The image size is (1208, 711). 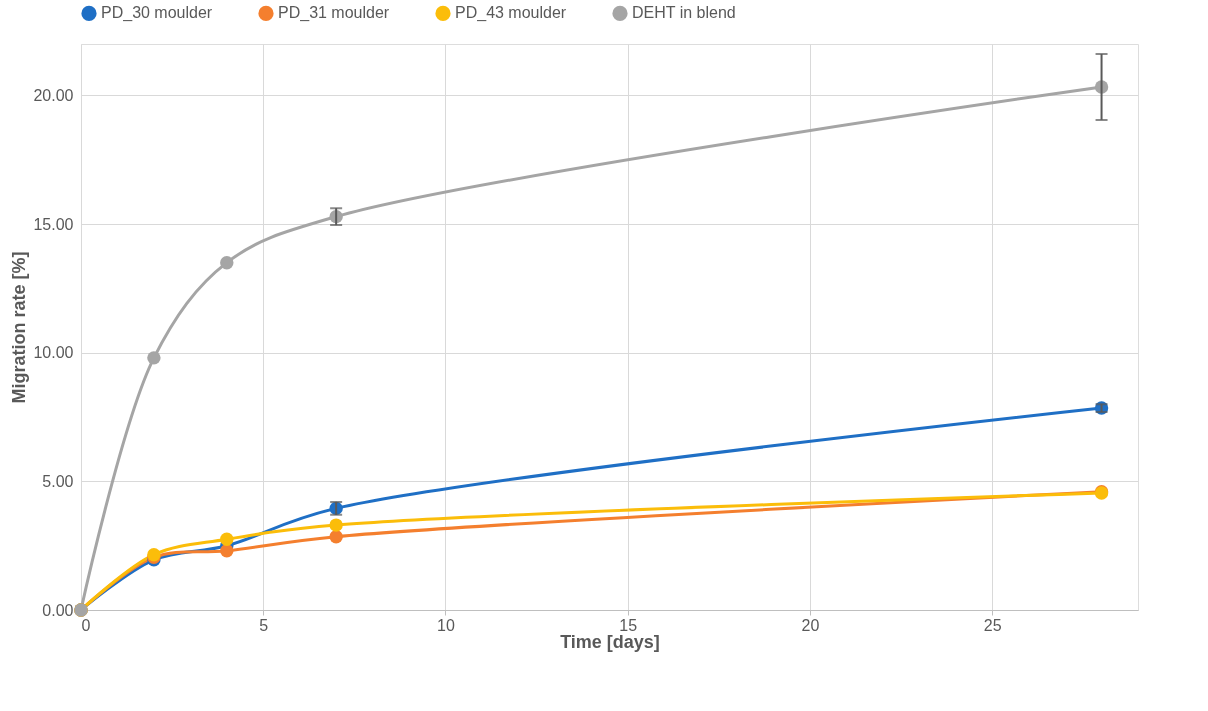 What do you see at coordinates (53, 353) in the screenshot?
I see `y-tick-label: 10.00` at bounding box center [53, 353].